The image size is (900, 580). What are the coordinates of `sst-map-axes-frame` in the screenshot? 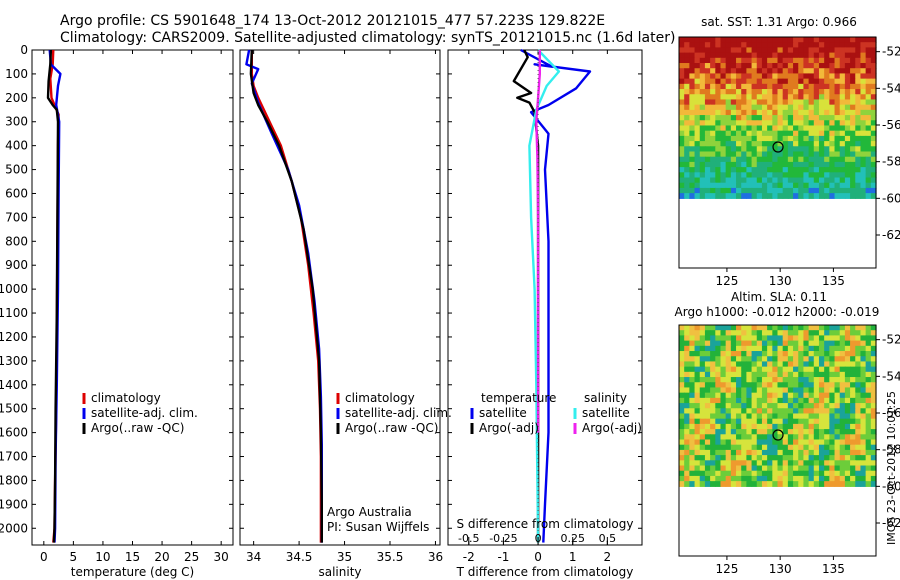 It's located at (777, 152).